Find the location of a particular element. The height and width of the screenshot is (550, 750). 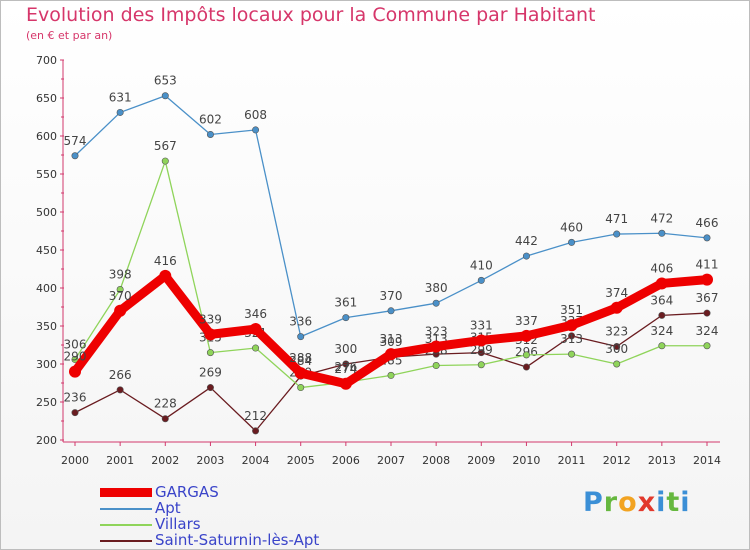

data-label: 406 is located at coordinates (661, 268).